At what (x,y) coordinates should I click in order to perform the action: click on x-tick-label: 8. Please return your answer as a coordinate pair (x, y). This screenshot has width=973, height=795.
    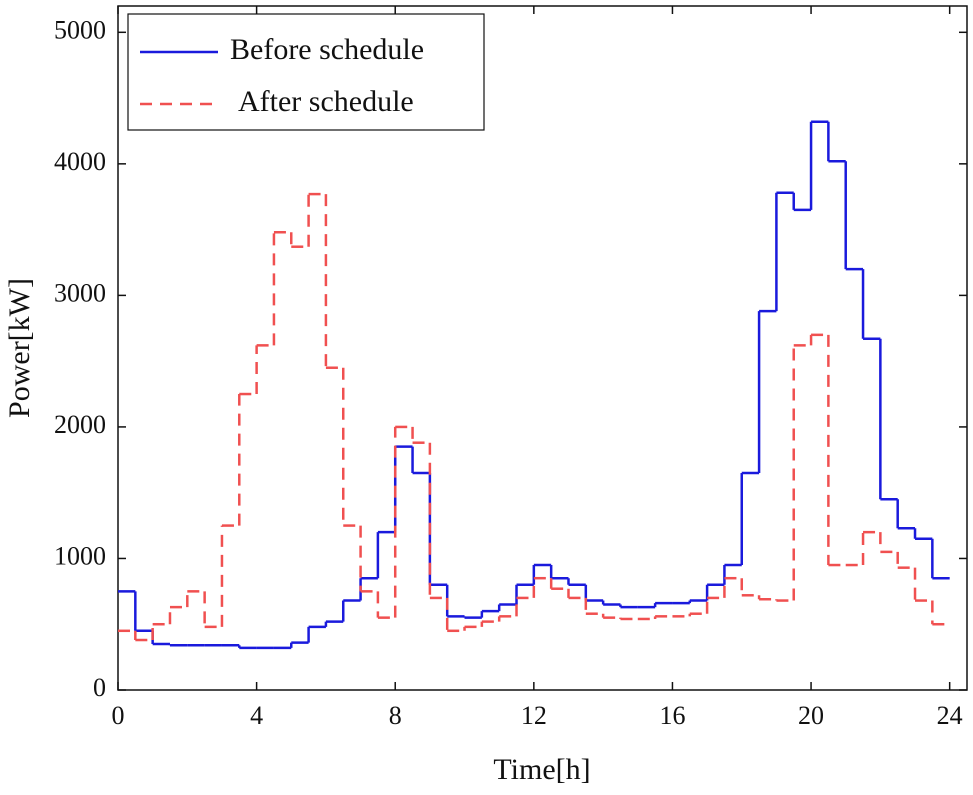
    Looking at the image, I should click on (395, 715).